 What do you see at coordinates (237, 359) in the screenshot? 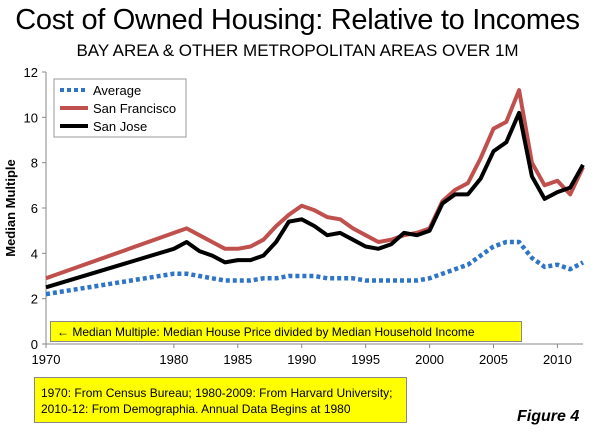
I see `x-tick-label: 1985` at bounding box center [237, 359].